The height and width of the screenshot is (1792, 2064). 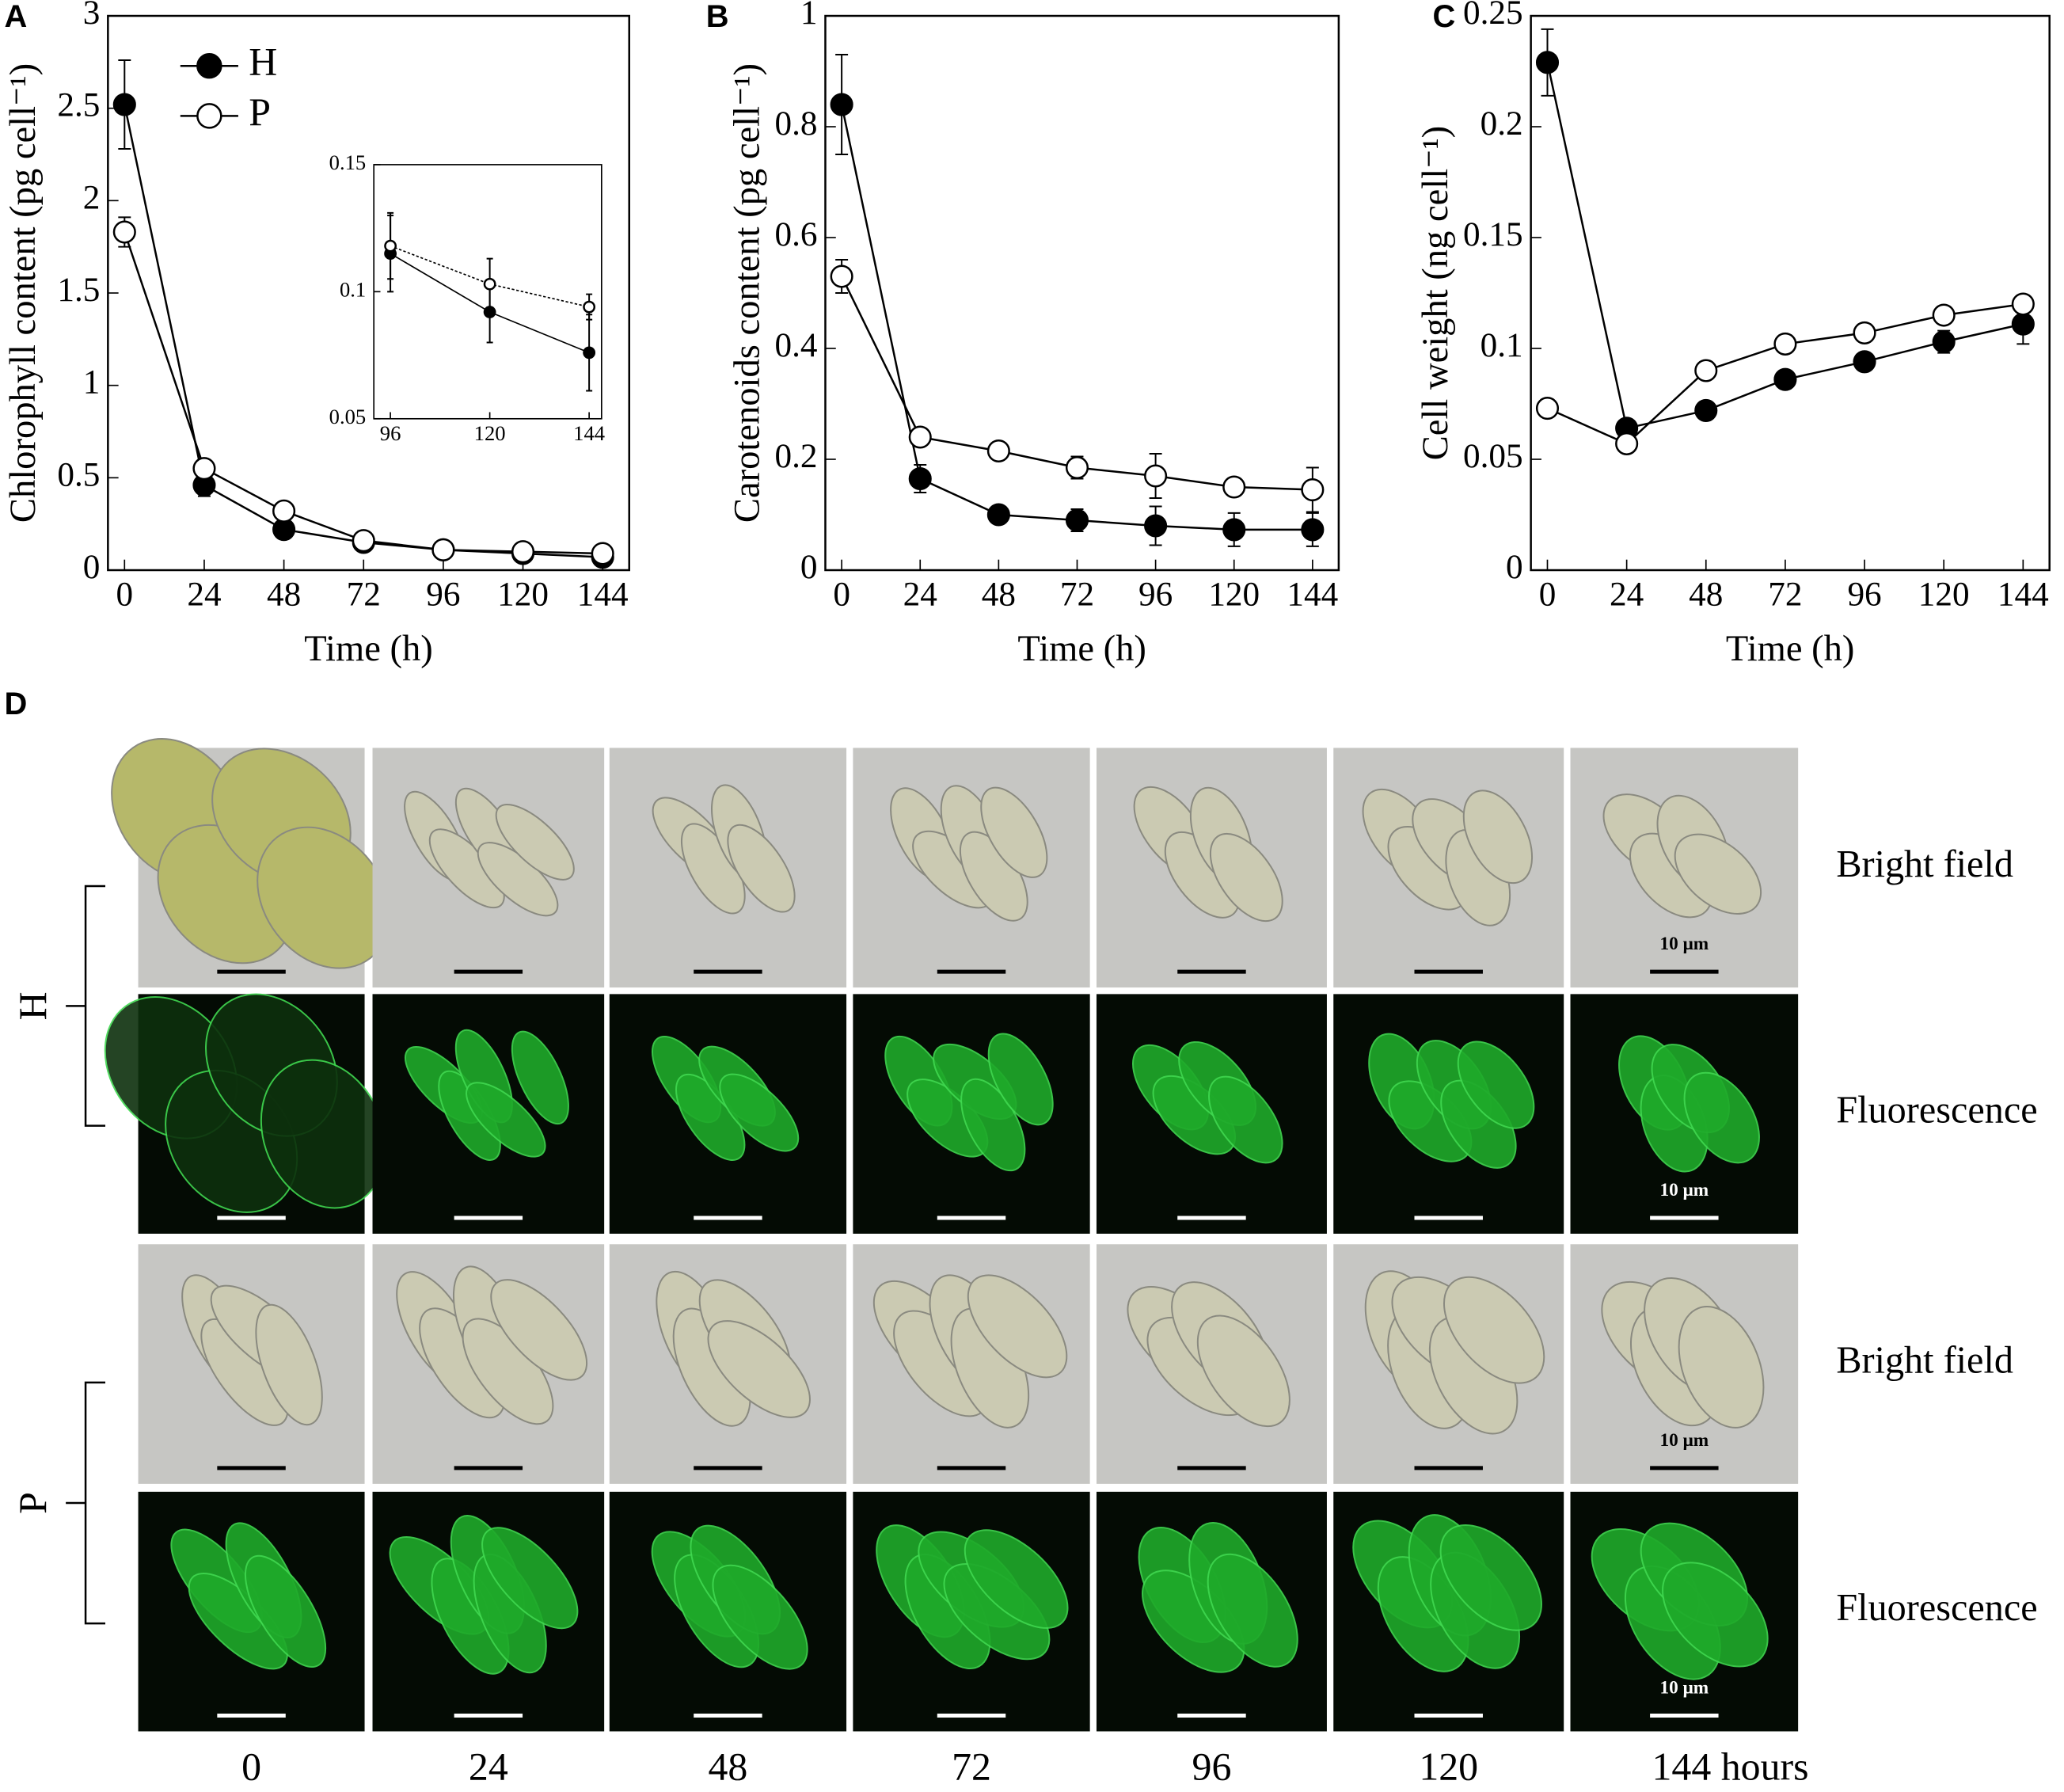 I want to click on time-label: 120, so click(x=1448, y=1767).